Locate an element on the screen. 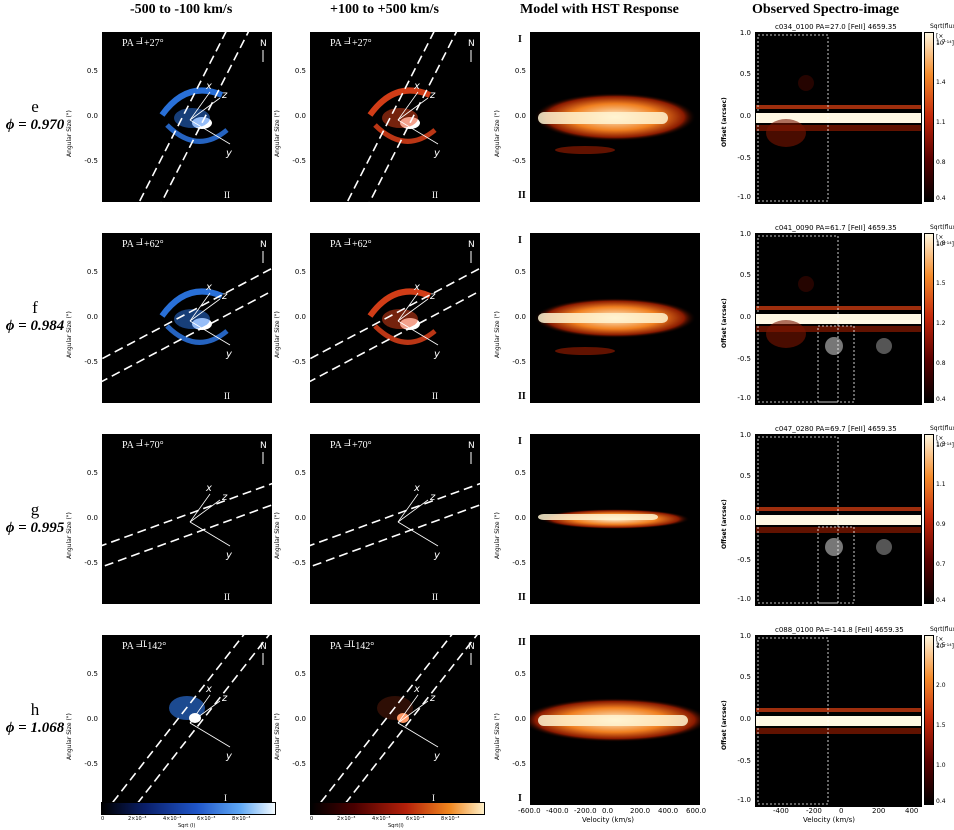  colorbar-tick: 1.0 is located at coordinates (941, 765).